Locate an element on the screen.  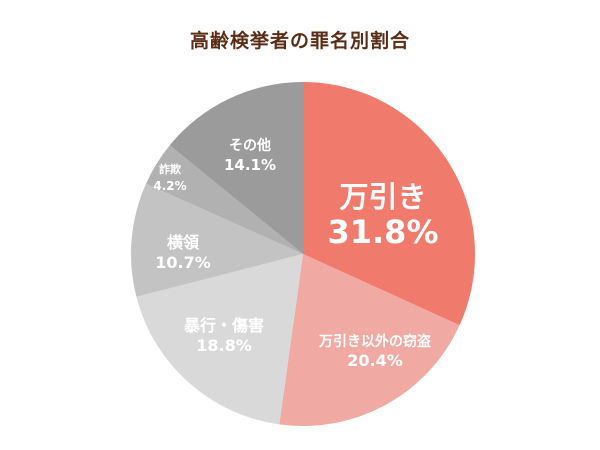
slice-name-label: その他 is located at coordinates (250, 145).